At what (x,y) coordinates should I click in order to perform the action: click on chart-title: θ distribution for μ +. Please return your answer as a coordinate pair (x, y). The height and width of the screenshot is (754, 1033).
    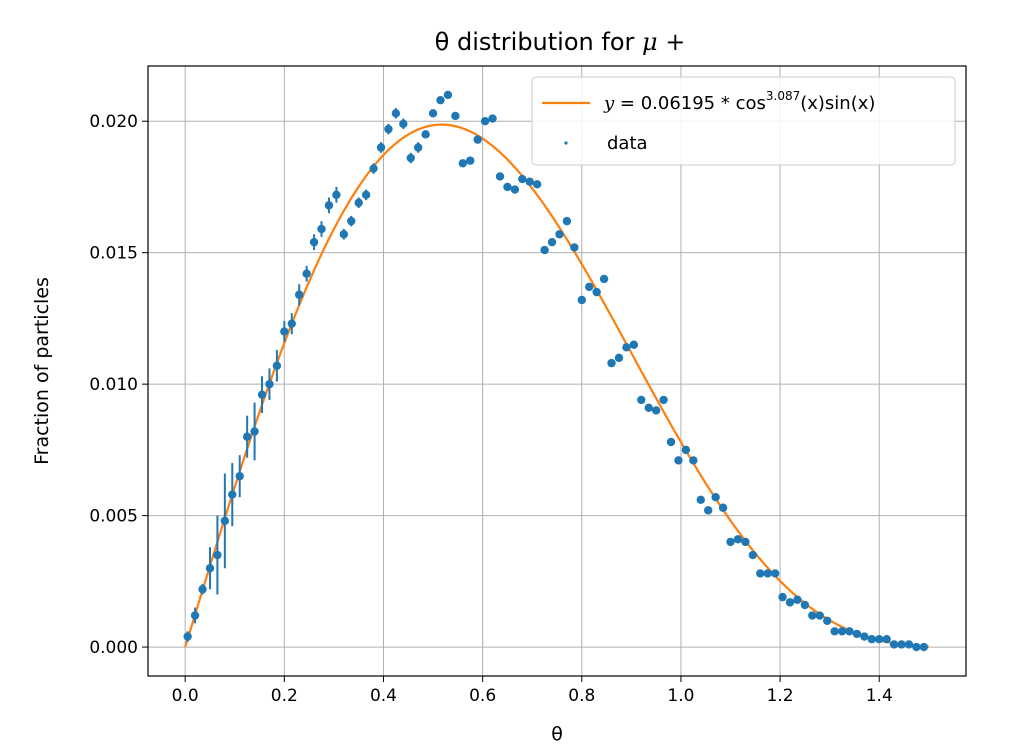
    Looking at the image, I should click on (560, 42).